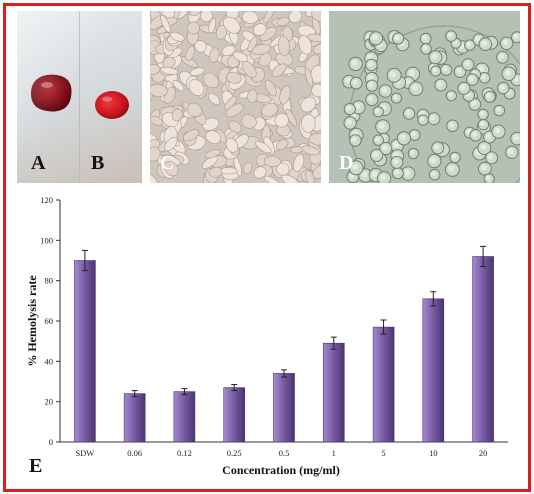  What do you see at coordinates (433, 453) in the screenshot?
I see `x-tick-label: 10` at bounding box center [433, 453].